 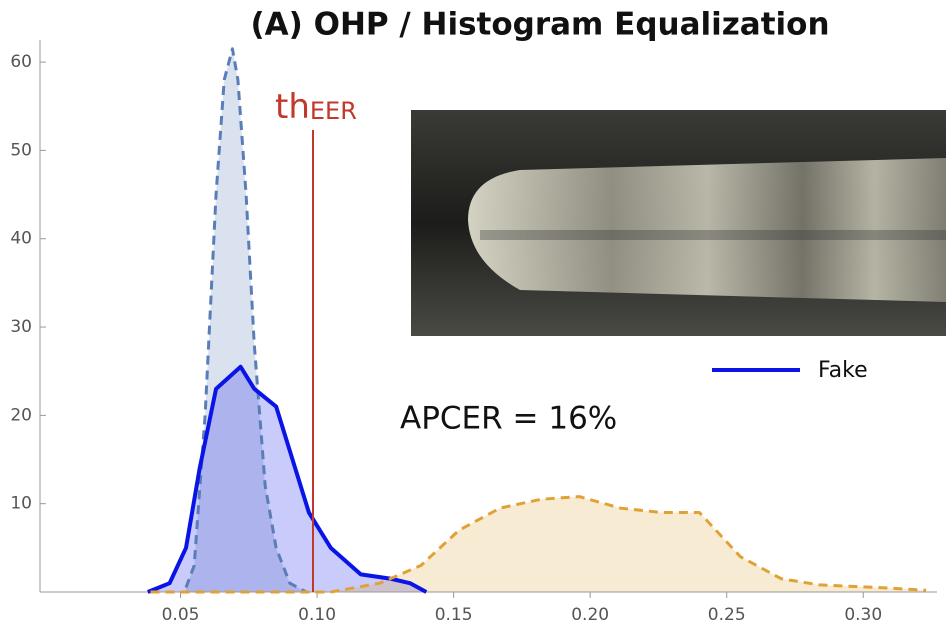 What do you see at coordinates (21, 62) in the screenshot?
I see `y-tick-label: 60` at bounding box center [21, 62].